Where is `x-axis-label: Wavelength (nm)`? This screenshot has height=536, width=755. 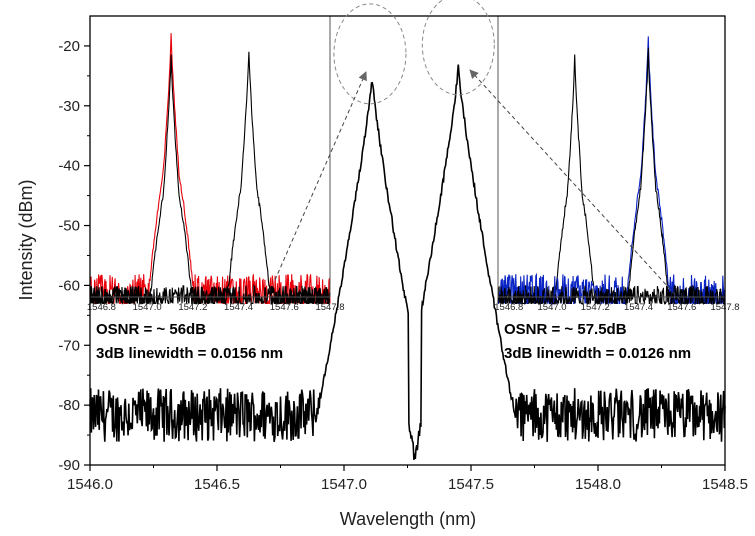
x-axis-label: Wavelength (nm) is located at coordinates (408, 519).